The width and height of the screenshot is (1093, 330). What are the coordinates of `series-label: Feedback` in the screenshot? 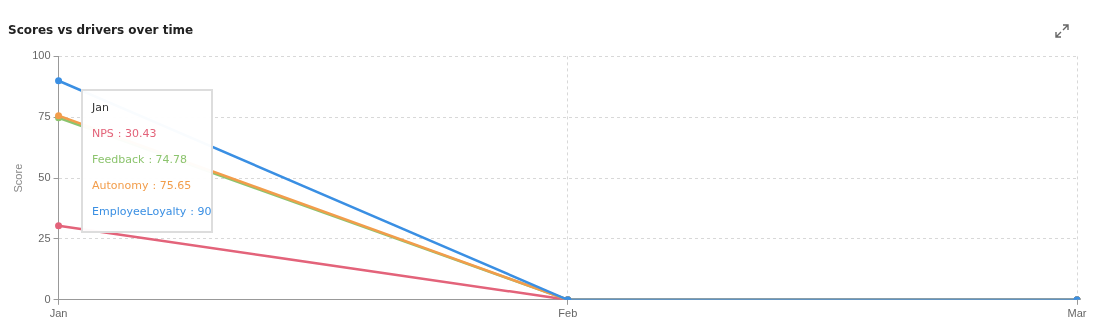 It's located at (119, 159).